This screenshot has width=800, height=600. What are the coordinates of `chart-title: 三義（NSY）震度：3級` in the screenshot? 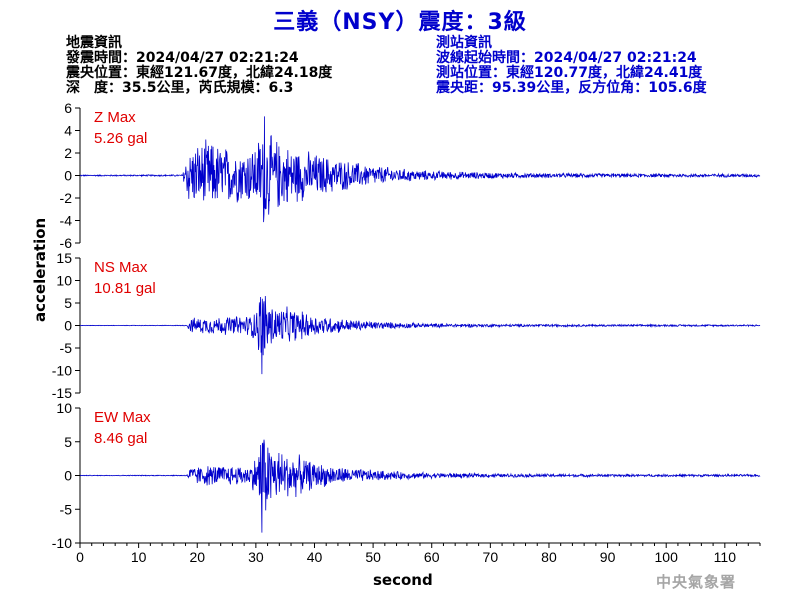 It's located at (400, 22).